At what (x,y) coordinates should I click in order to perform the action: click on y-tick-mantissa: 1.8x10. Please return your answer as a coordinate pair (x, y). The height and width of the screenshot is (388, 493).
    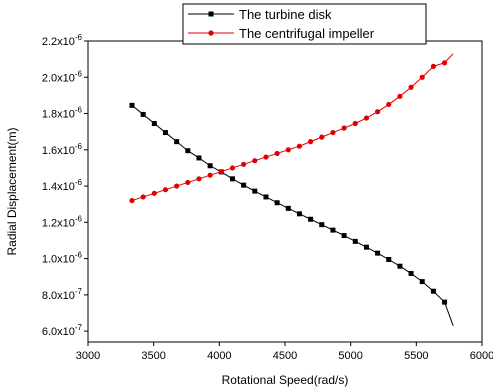
    Looking at the image, I should click on (58, 115).